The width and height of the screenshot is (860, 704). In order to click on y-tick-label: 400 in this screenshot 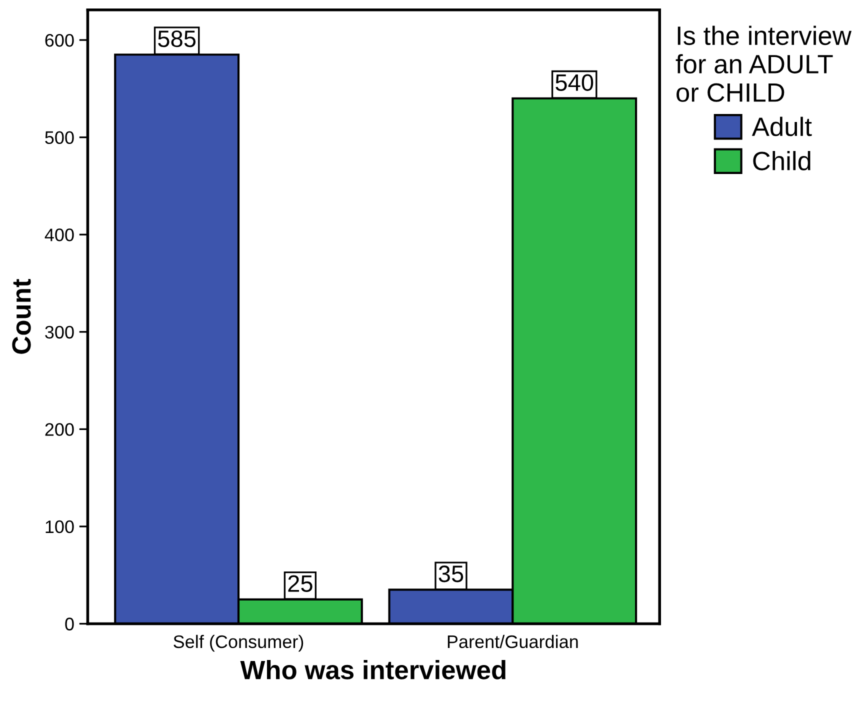, I will do `click(59, 235)`.